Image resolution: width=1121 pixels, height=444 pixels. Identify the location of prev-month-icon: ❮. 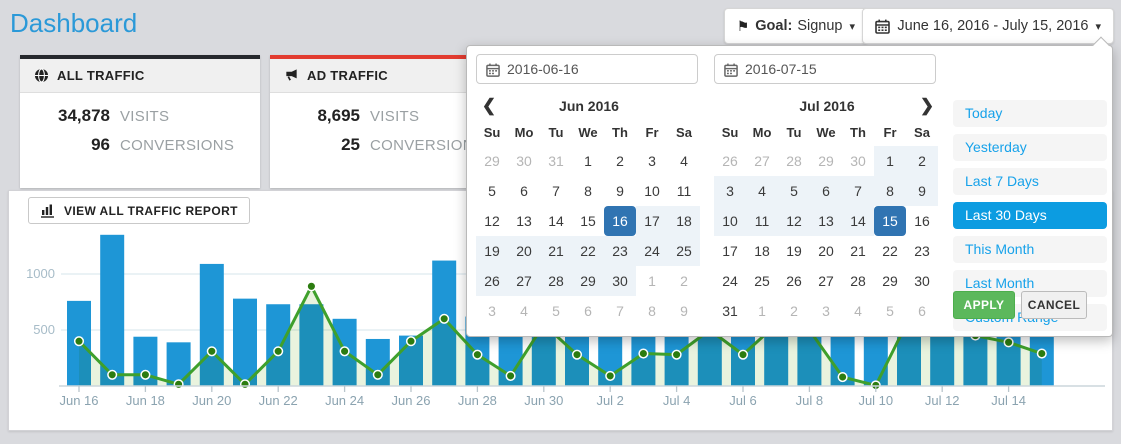
(489, 105).